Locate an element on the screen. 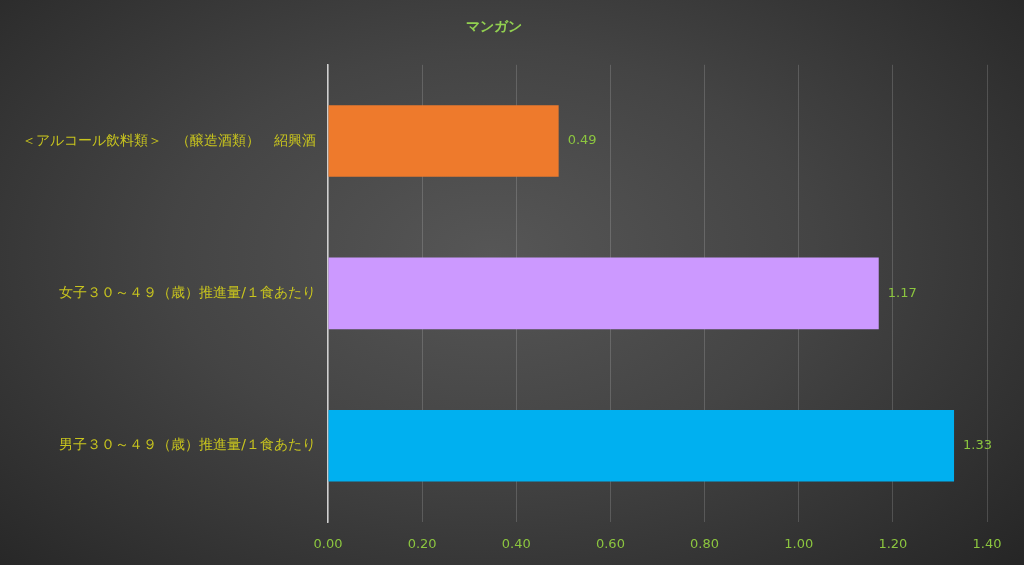 The height and width of the screenshot is (565, 1024). y-tick-label: ＜アルコール飲料類＞ （醸造酒類） 紹興酒 is located at coordinates (169, 139).